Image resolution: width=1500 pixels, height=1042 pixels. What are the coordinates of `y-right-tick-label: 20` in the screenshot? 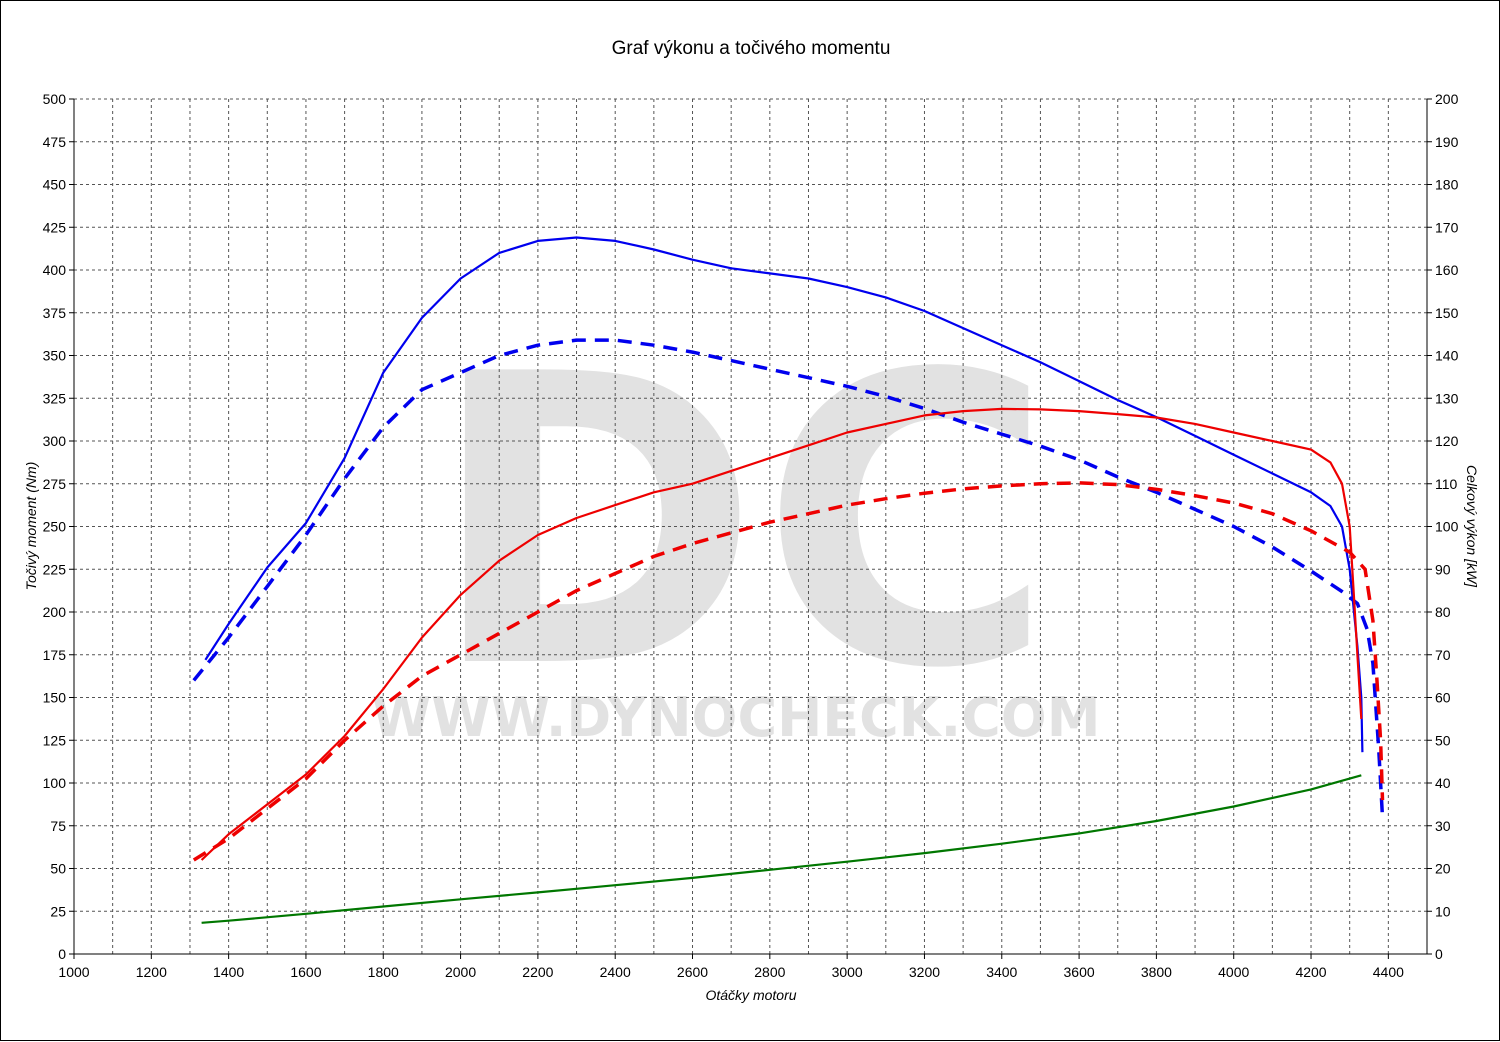 It's located at (1443, 869).